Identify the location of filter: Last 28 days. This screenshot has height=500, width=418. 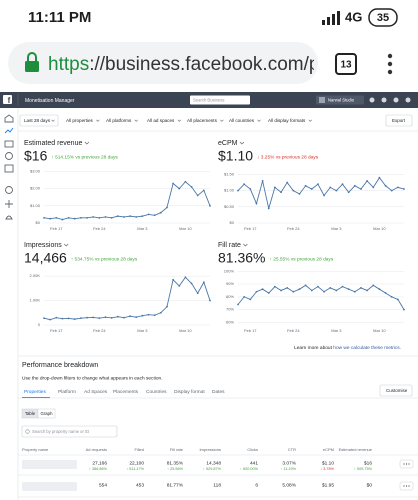
(37, 120).